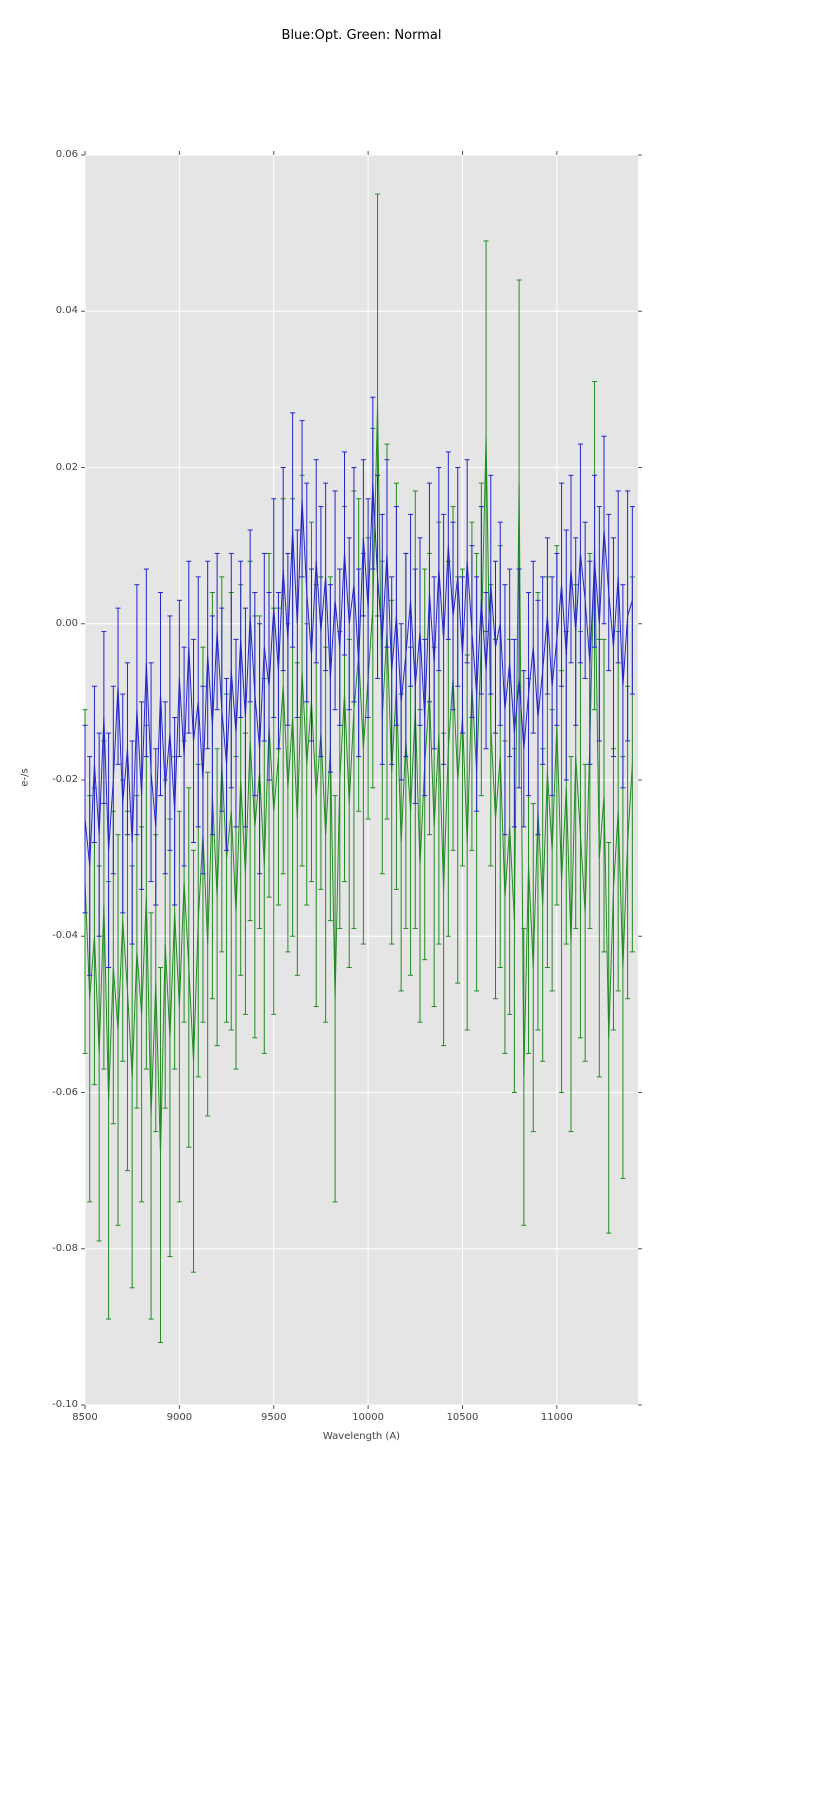  Describe the element at coordinates (462, 1417) in the screenshot. I see `x-tick-label: 10500` at that location.